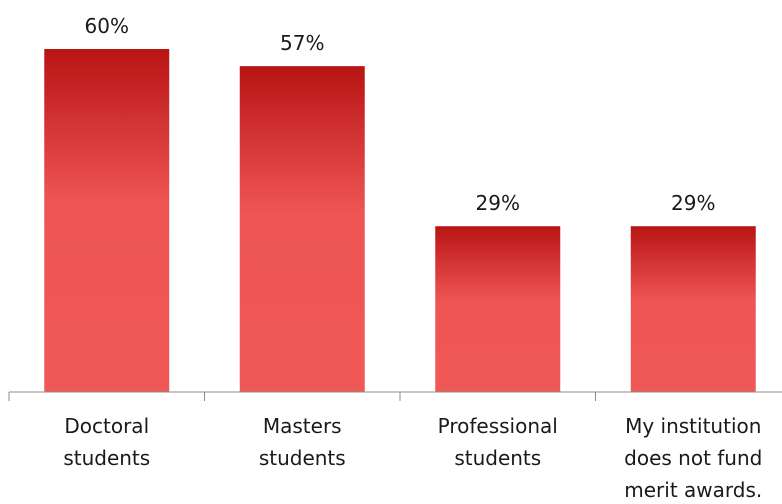 The image size is (782, 504). Describe the element at coordinates (302, 442) in the screenshot. I see `category-label-1: Masters students` at that location.